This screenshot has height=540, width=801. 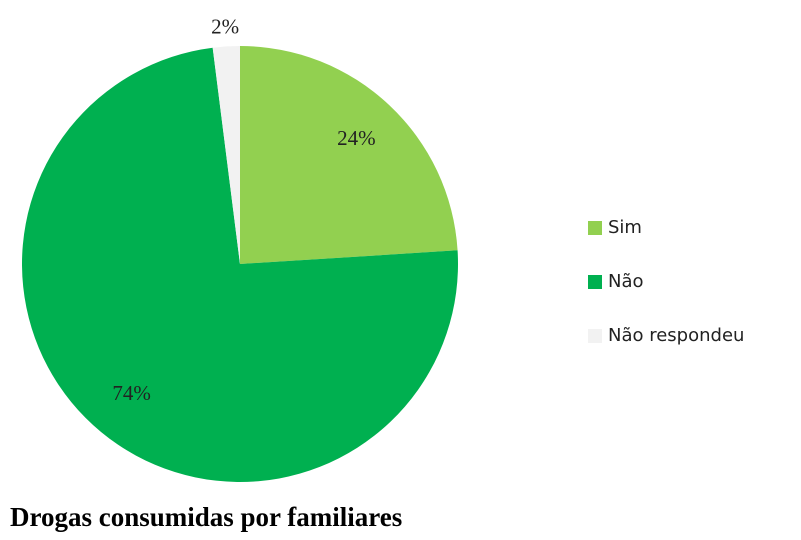 What do you see at coordinates (626, 281) in the screenshot?
I see `legend-label: Não` at bounding box center [626, 281].